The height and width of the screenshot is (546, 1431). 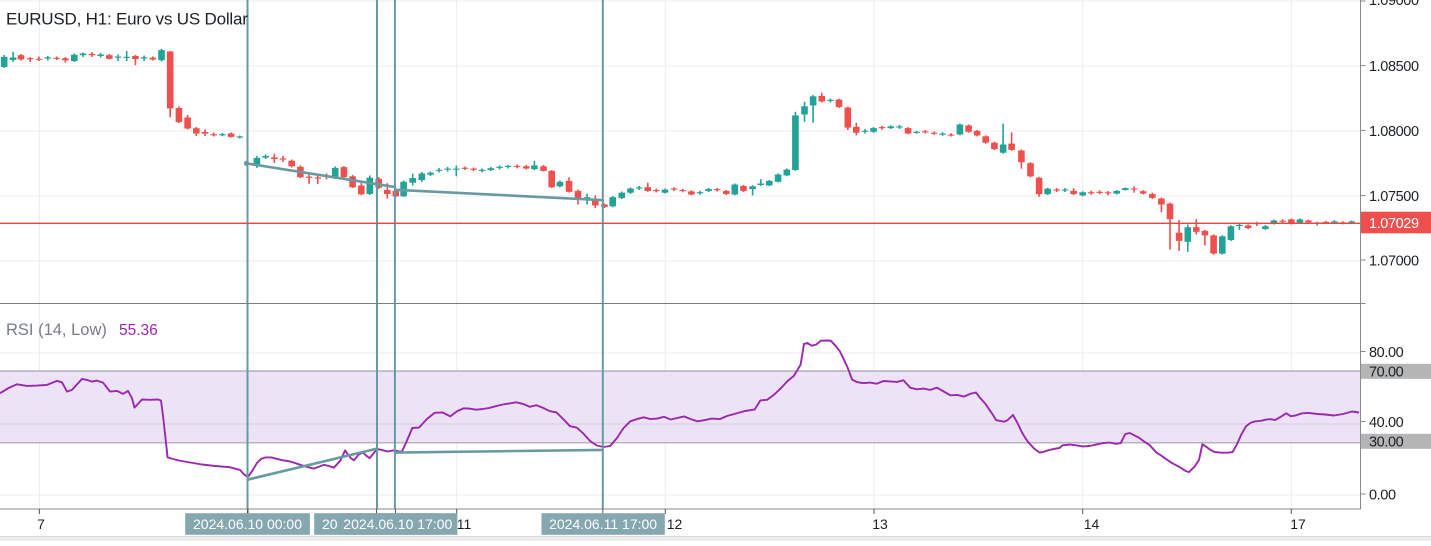 I want to click on svg-text: 0.00, so click(x=1382, y=495).